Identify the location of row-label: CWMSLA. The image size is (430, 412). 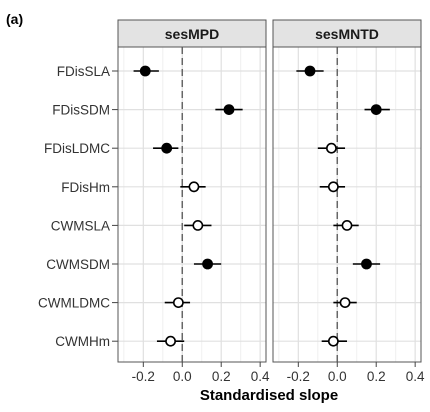
(80, 225).